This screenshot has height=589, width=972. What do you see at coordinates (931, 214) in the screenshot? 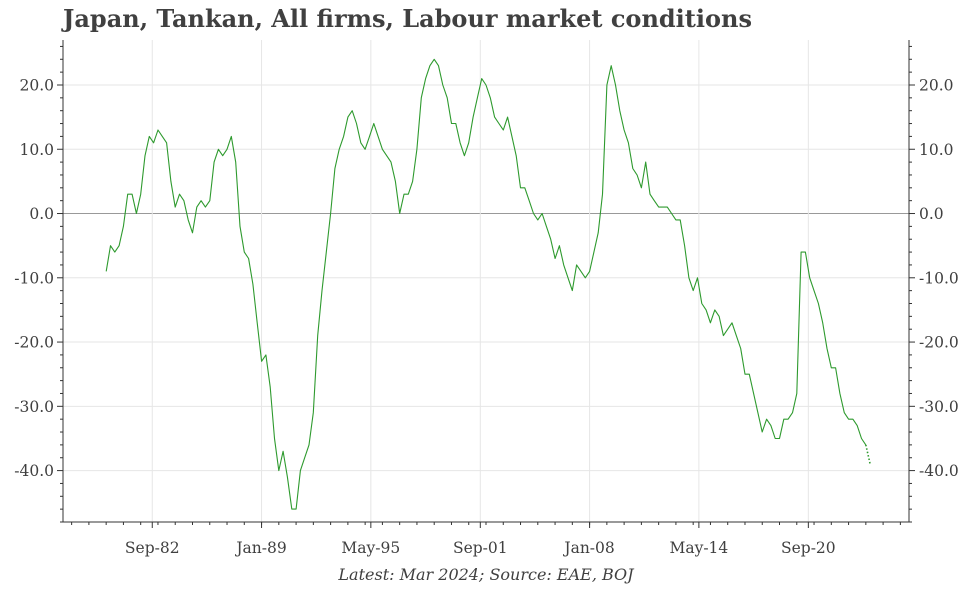
I see `y-tick-label-right: 0.0` at bounding box center [931, 214].